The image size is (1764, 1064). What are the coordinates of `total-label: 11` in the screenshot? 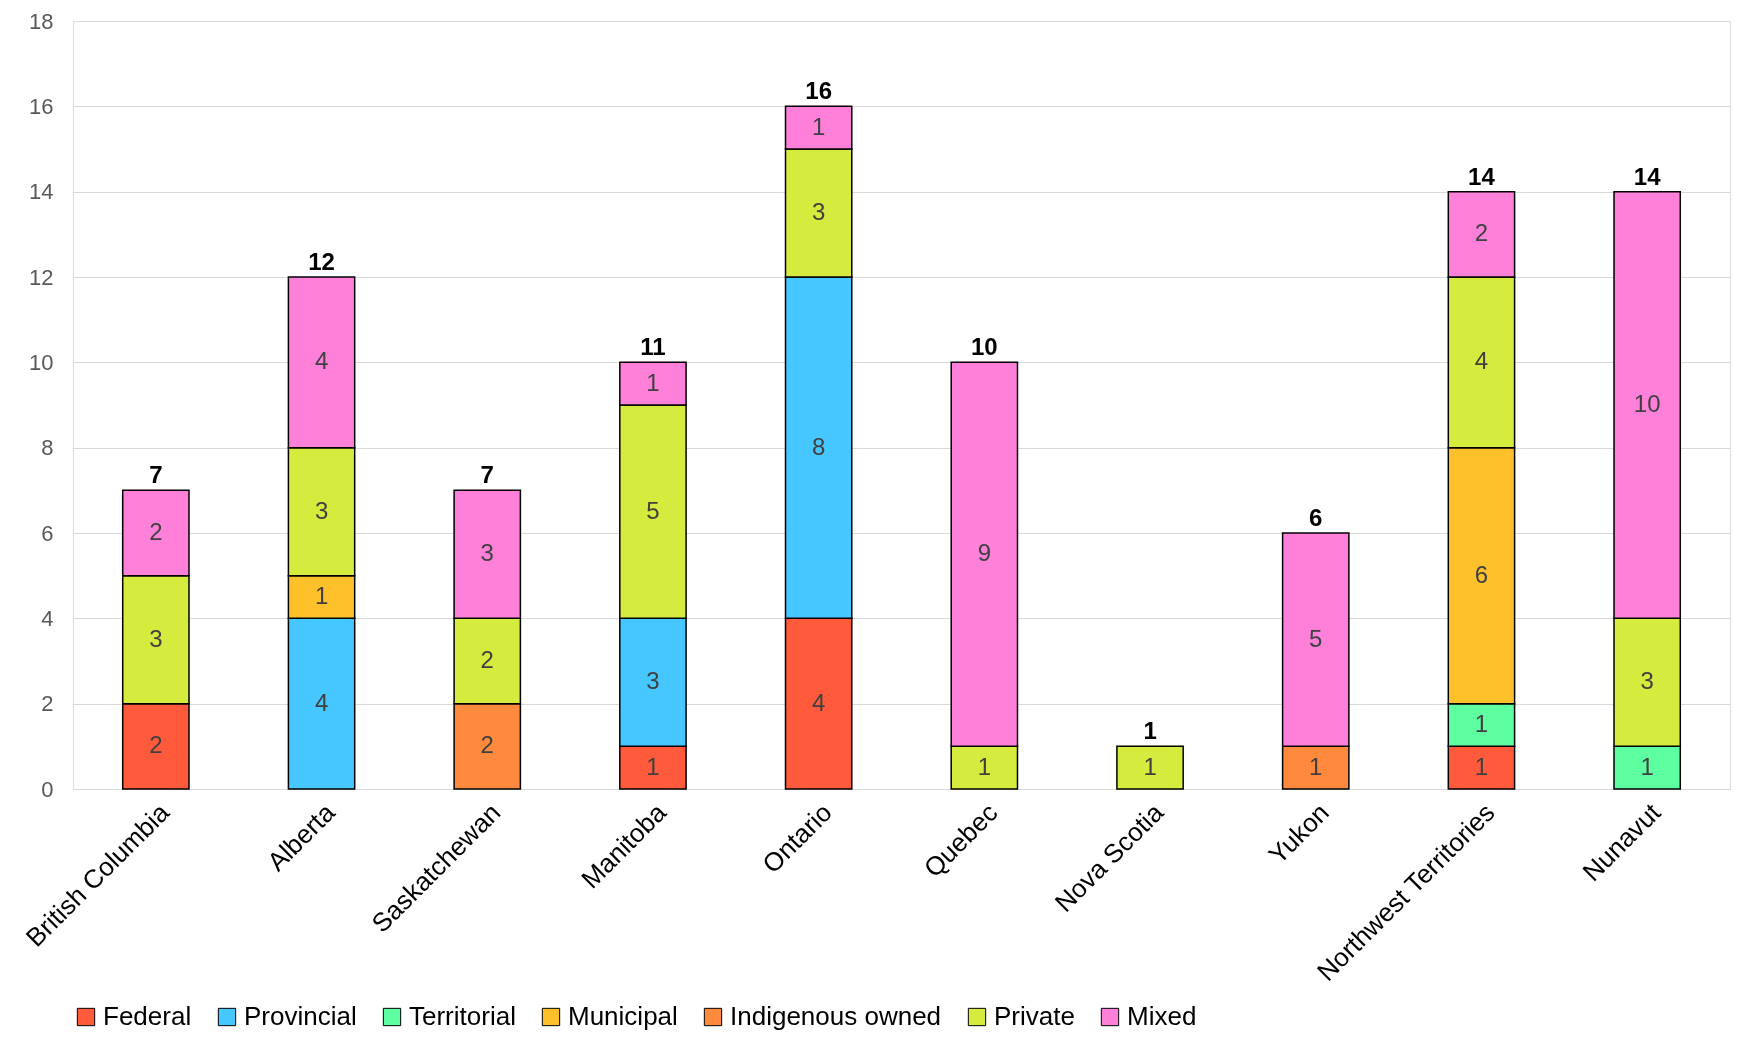 It's located at (653, 347).